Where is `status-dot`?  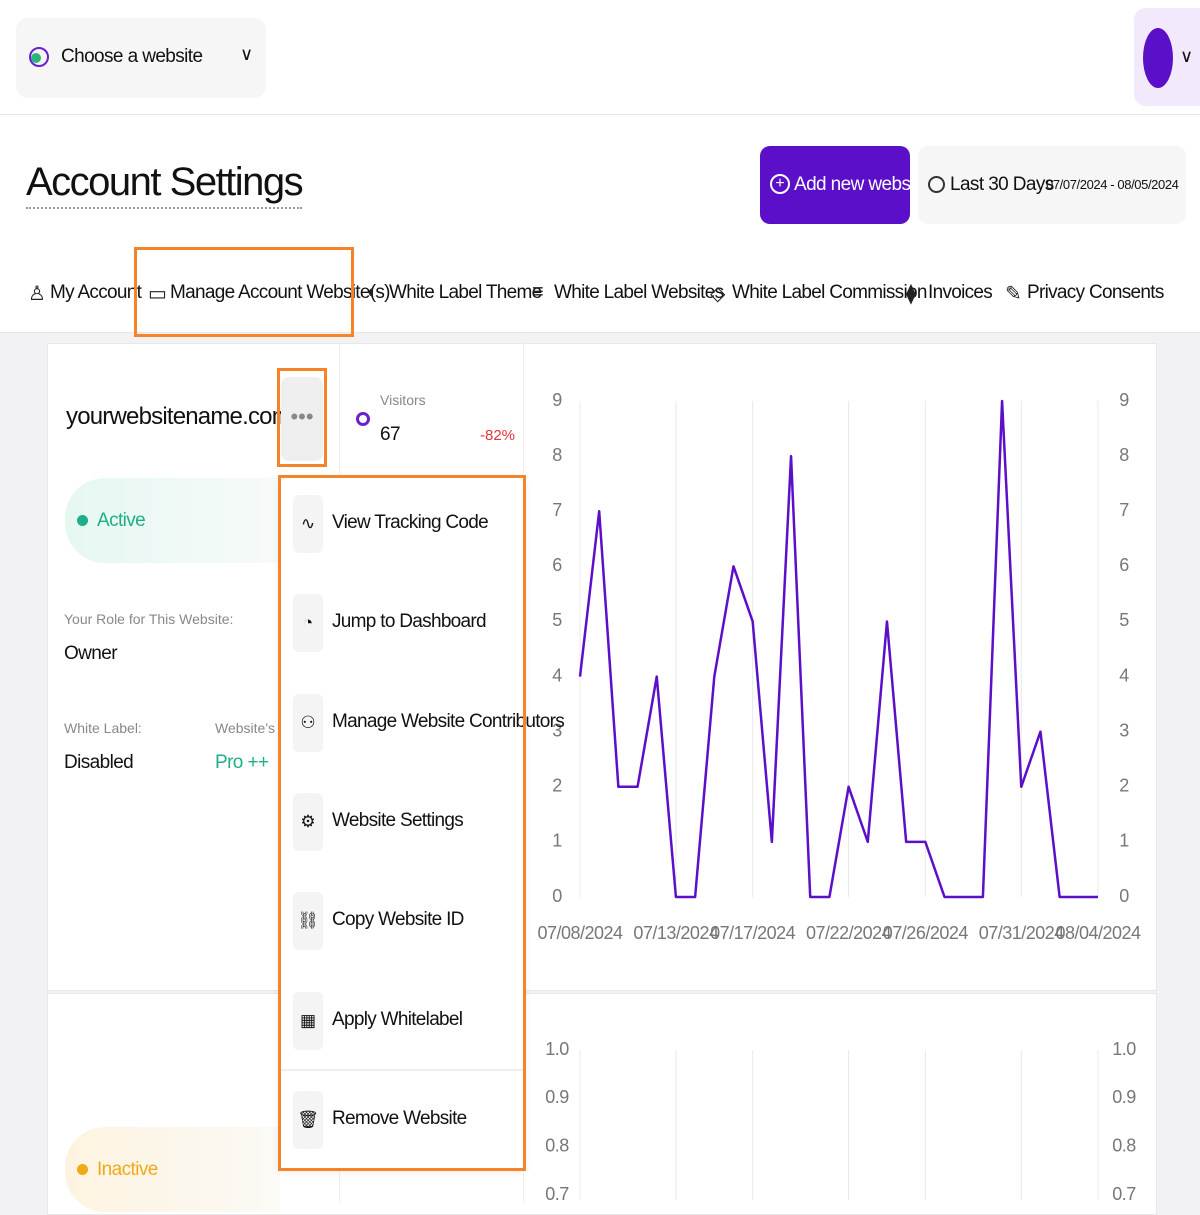 status-dot is located at coordinates (82, 520).